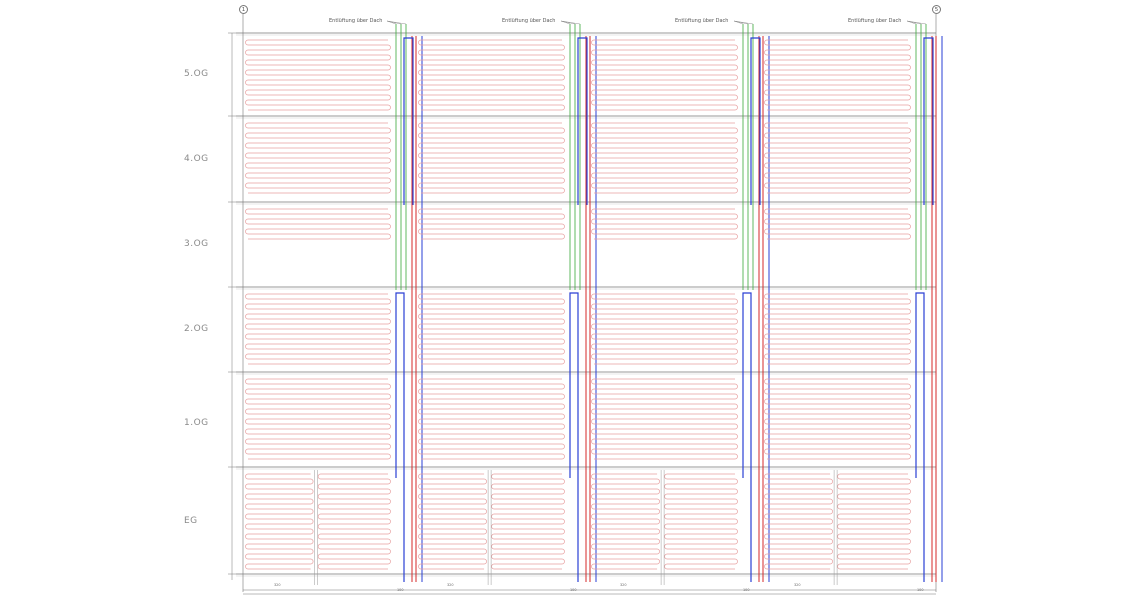 The image size is (1148, 600). What do you see at coordinates (277, 585) in the screenshot?
I see `bottom-dim-1: 320` at bounding box center [277, 585].